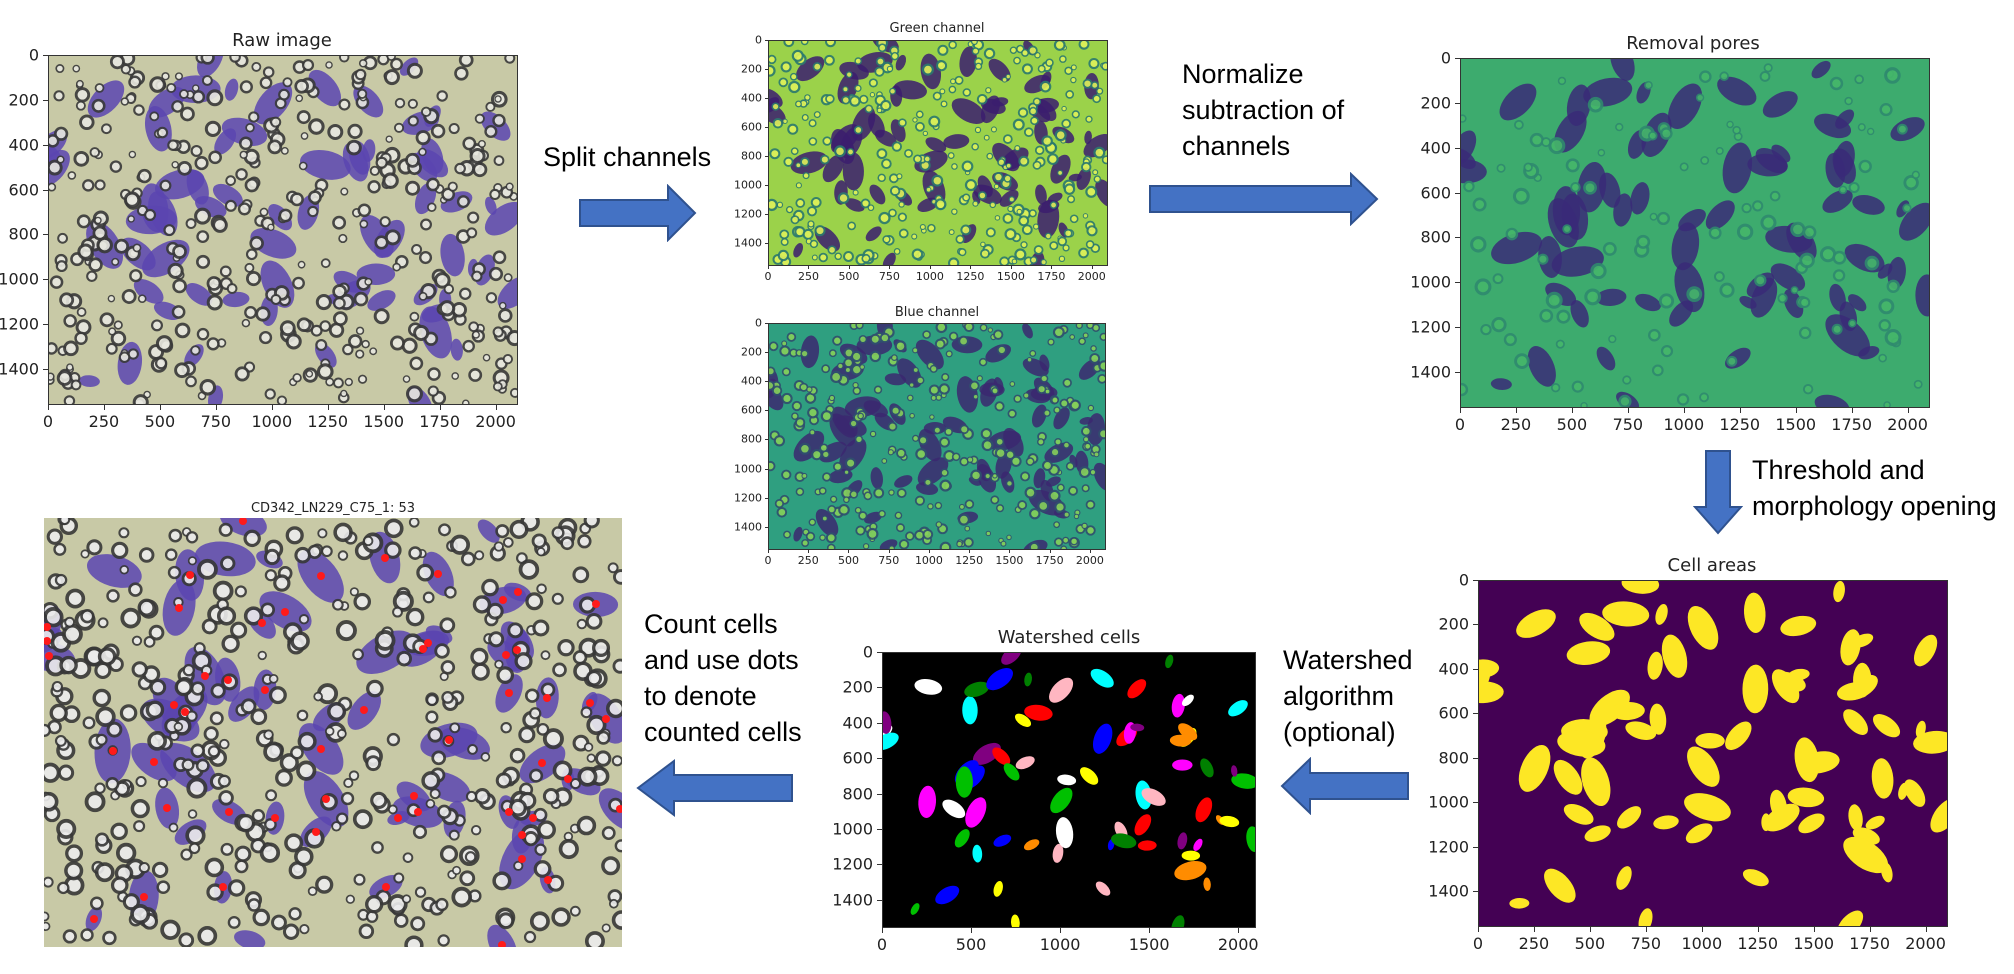 The height and width of the screenshot is (974, 2014). What do you see at coordinates (1874, 488) in the screenshot?
I see `step-label-threshold: Threshold and morphology opening` at bounding box center [1874, 488].